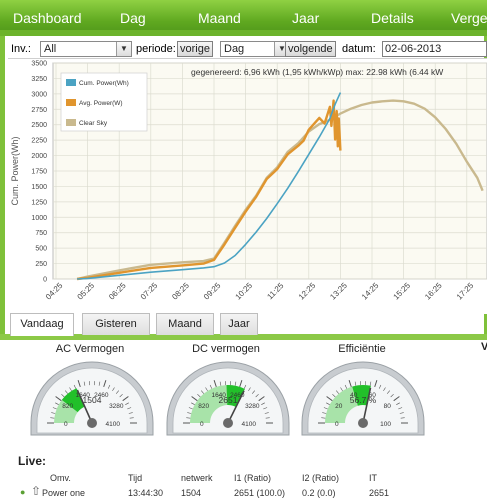 This screenshot has width=487, height=502. I want to click on periode-label: periode:, so click(156, 49).